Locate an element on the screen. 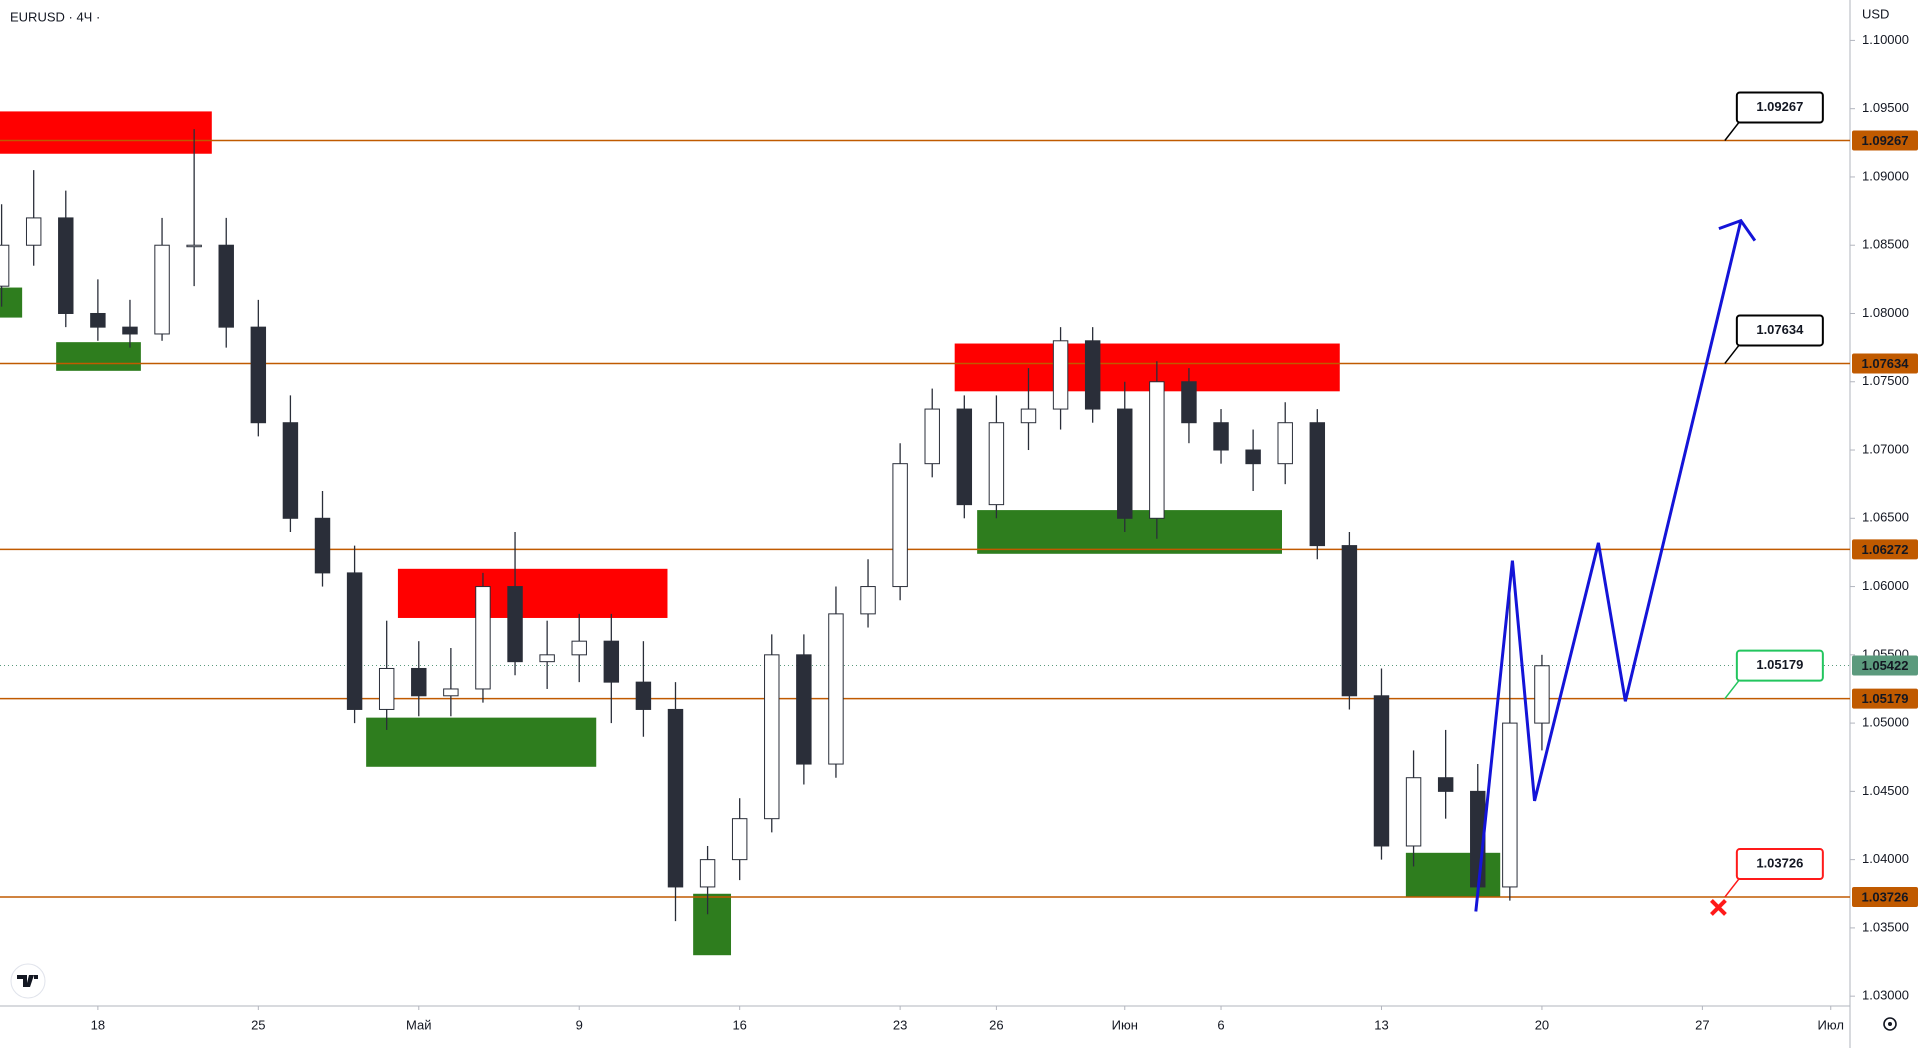 The image size is (1920, 1048). x-tick-label: Июн is located at coordinates (1125, 1024).